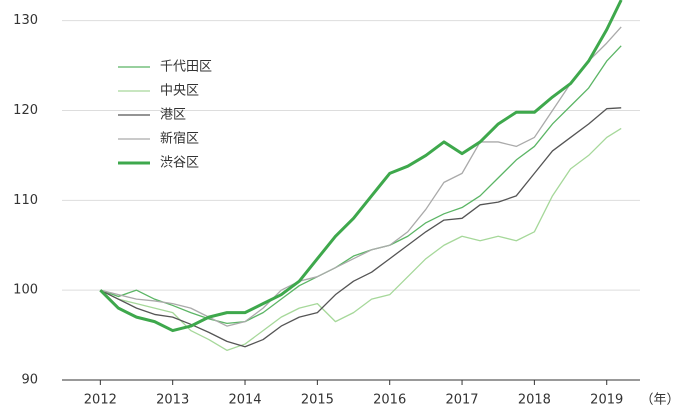 The image size is (693, 416). I want to click on y-tick-label: 120, so click(25, 110).